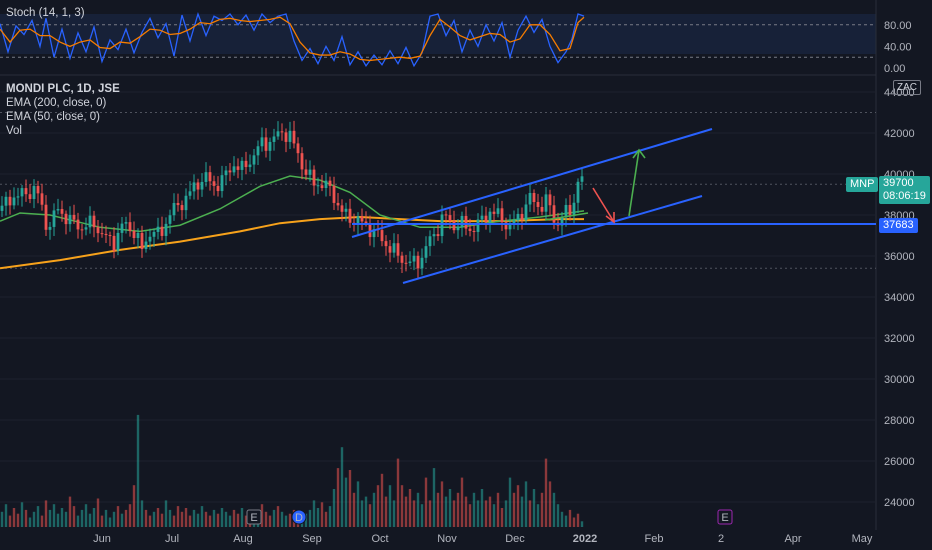 This screenshot has width=932, height=550. What do you see at coordinates (721, 539) in the screenshot?
I see `time-tick-label: 2` at bounding box center [721, 539].